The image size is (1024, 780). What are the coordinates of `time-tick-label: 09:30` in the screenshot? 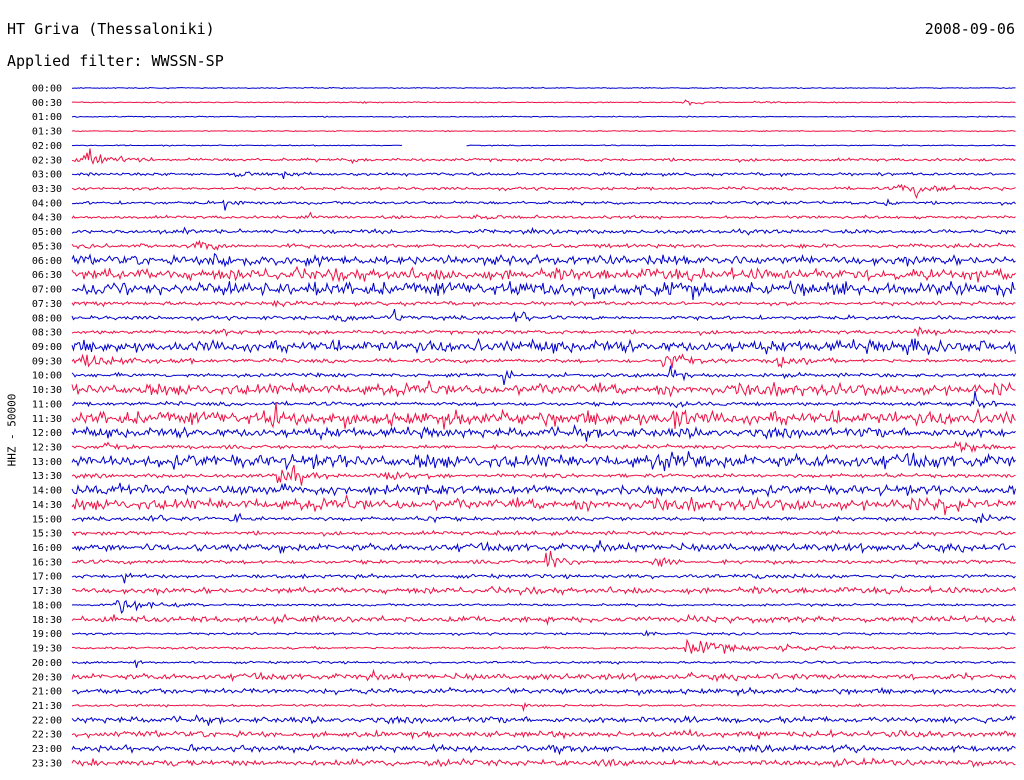 It's located at (47, 361).